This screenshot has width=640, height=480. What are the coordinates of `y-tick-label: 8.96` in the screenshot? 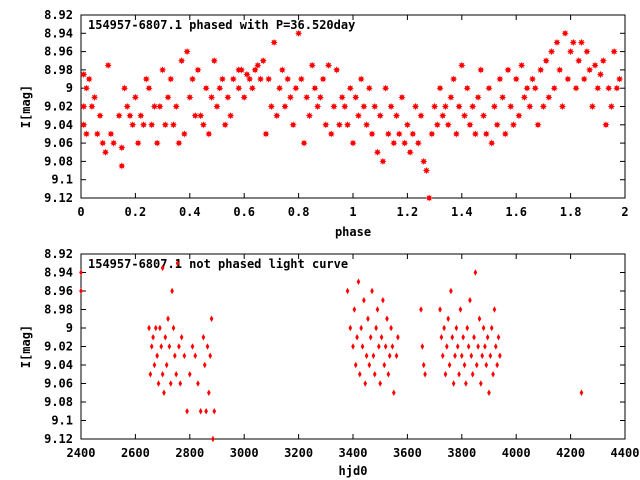 It's located at (58, 291).